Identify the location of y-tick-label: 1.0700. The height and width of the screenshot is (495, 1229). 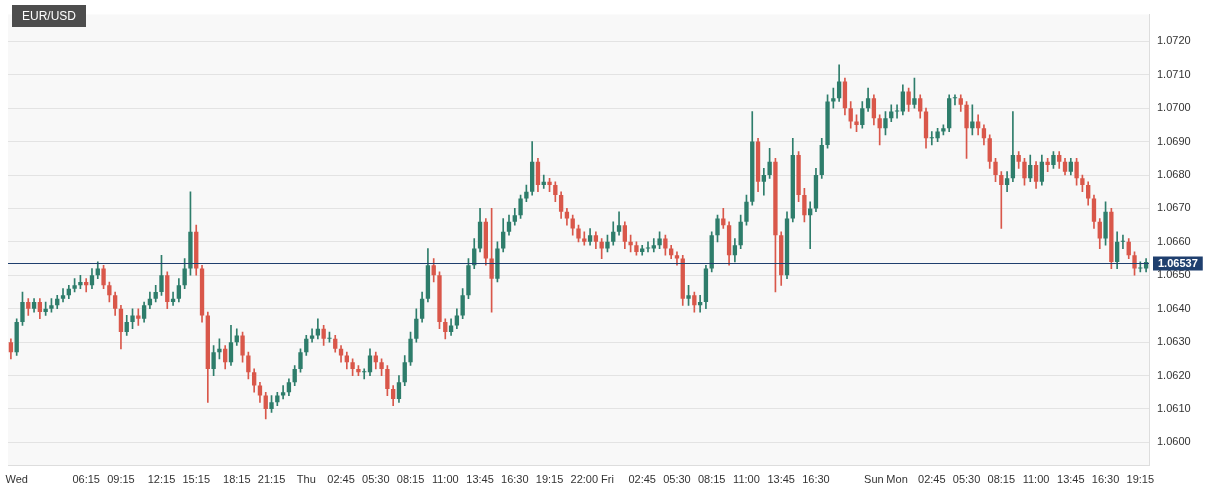
(1174, 107).